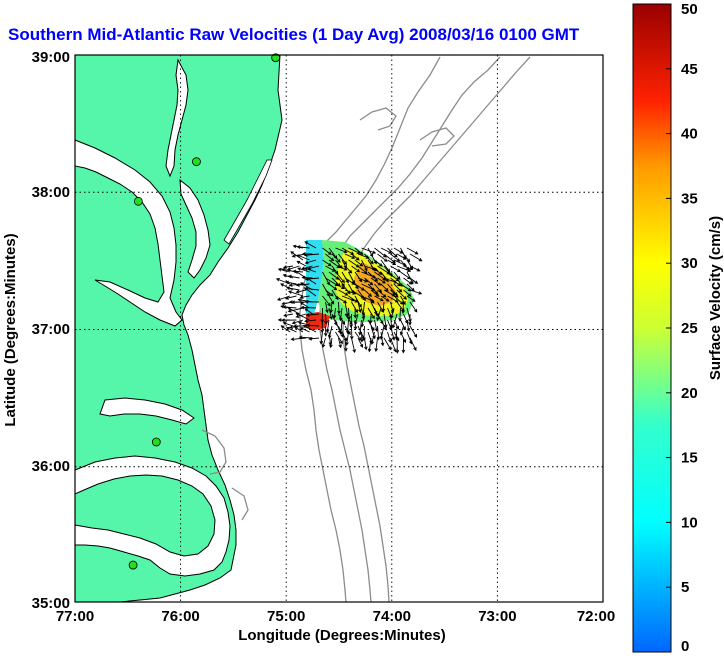 The height and width of the screenshot is (659, 724). Describe the element at coordinates (195, 228) in the screenshot. I see `delmarva-inlet` at that location.